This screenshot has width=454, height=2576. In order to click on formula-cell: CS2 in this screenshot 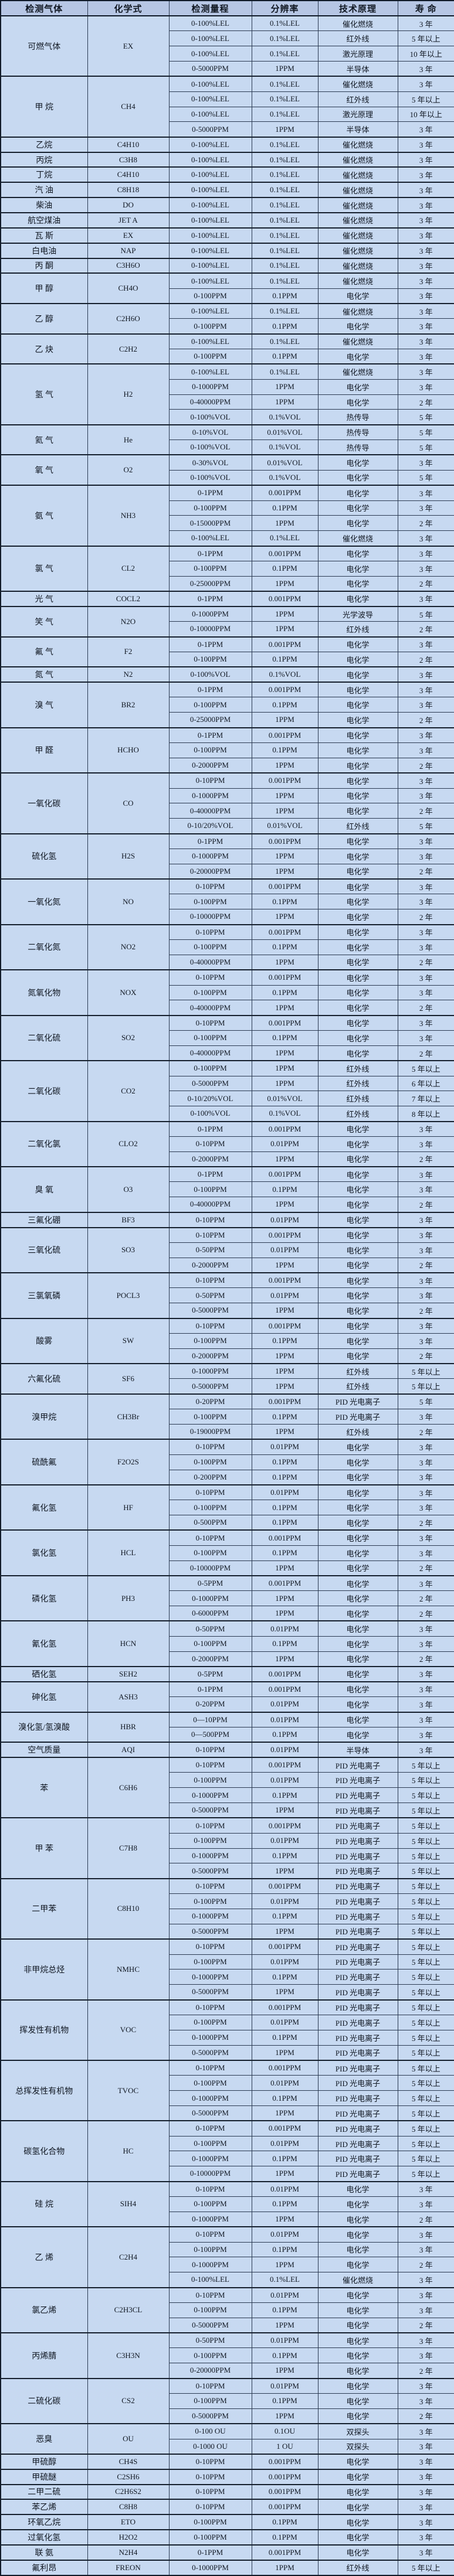, I will do `click(128, 2400)`.